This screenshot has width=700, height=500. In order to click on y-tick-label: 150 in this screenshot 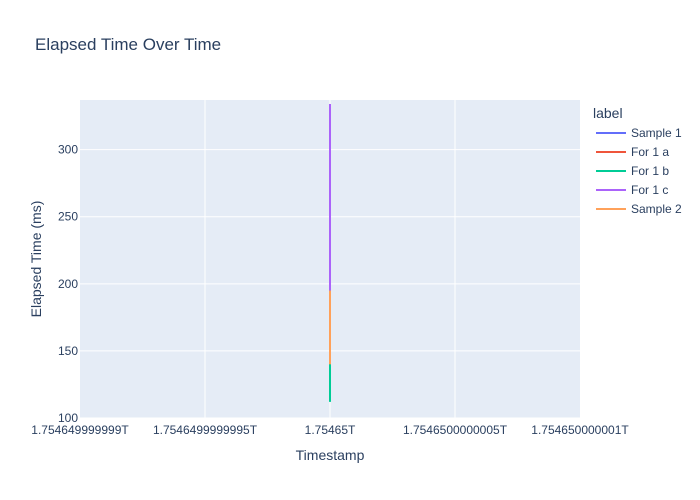, I will do `click(68, 351)`.